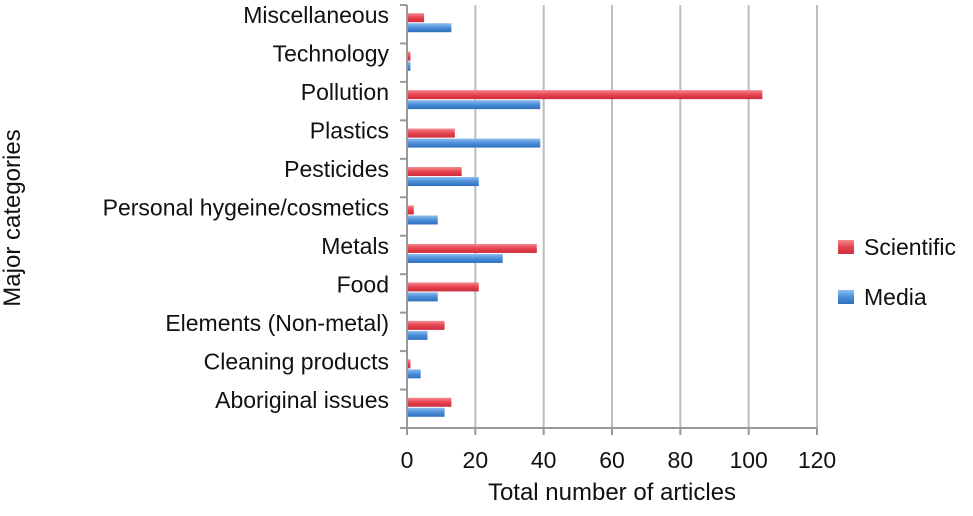 This screenshot has width=973, height=516. Describe the element at coordinates (349, 131) in the screenshot. I see `category-label: Plastics` at that location.